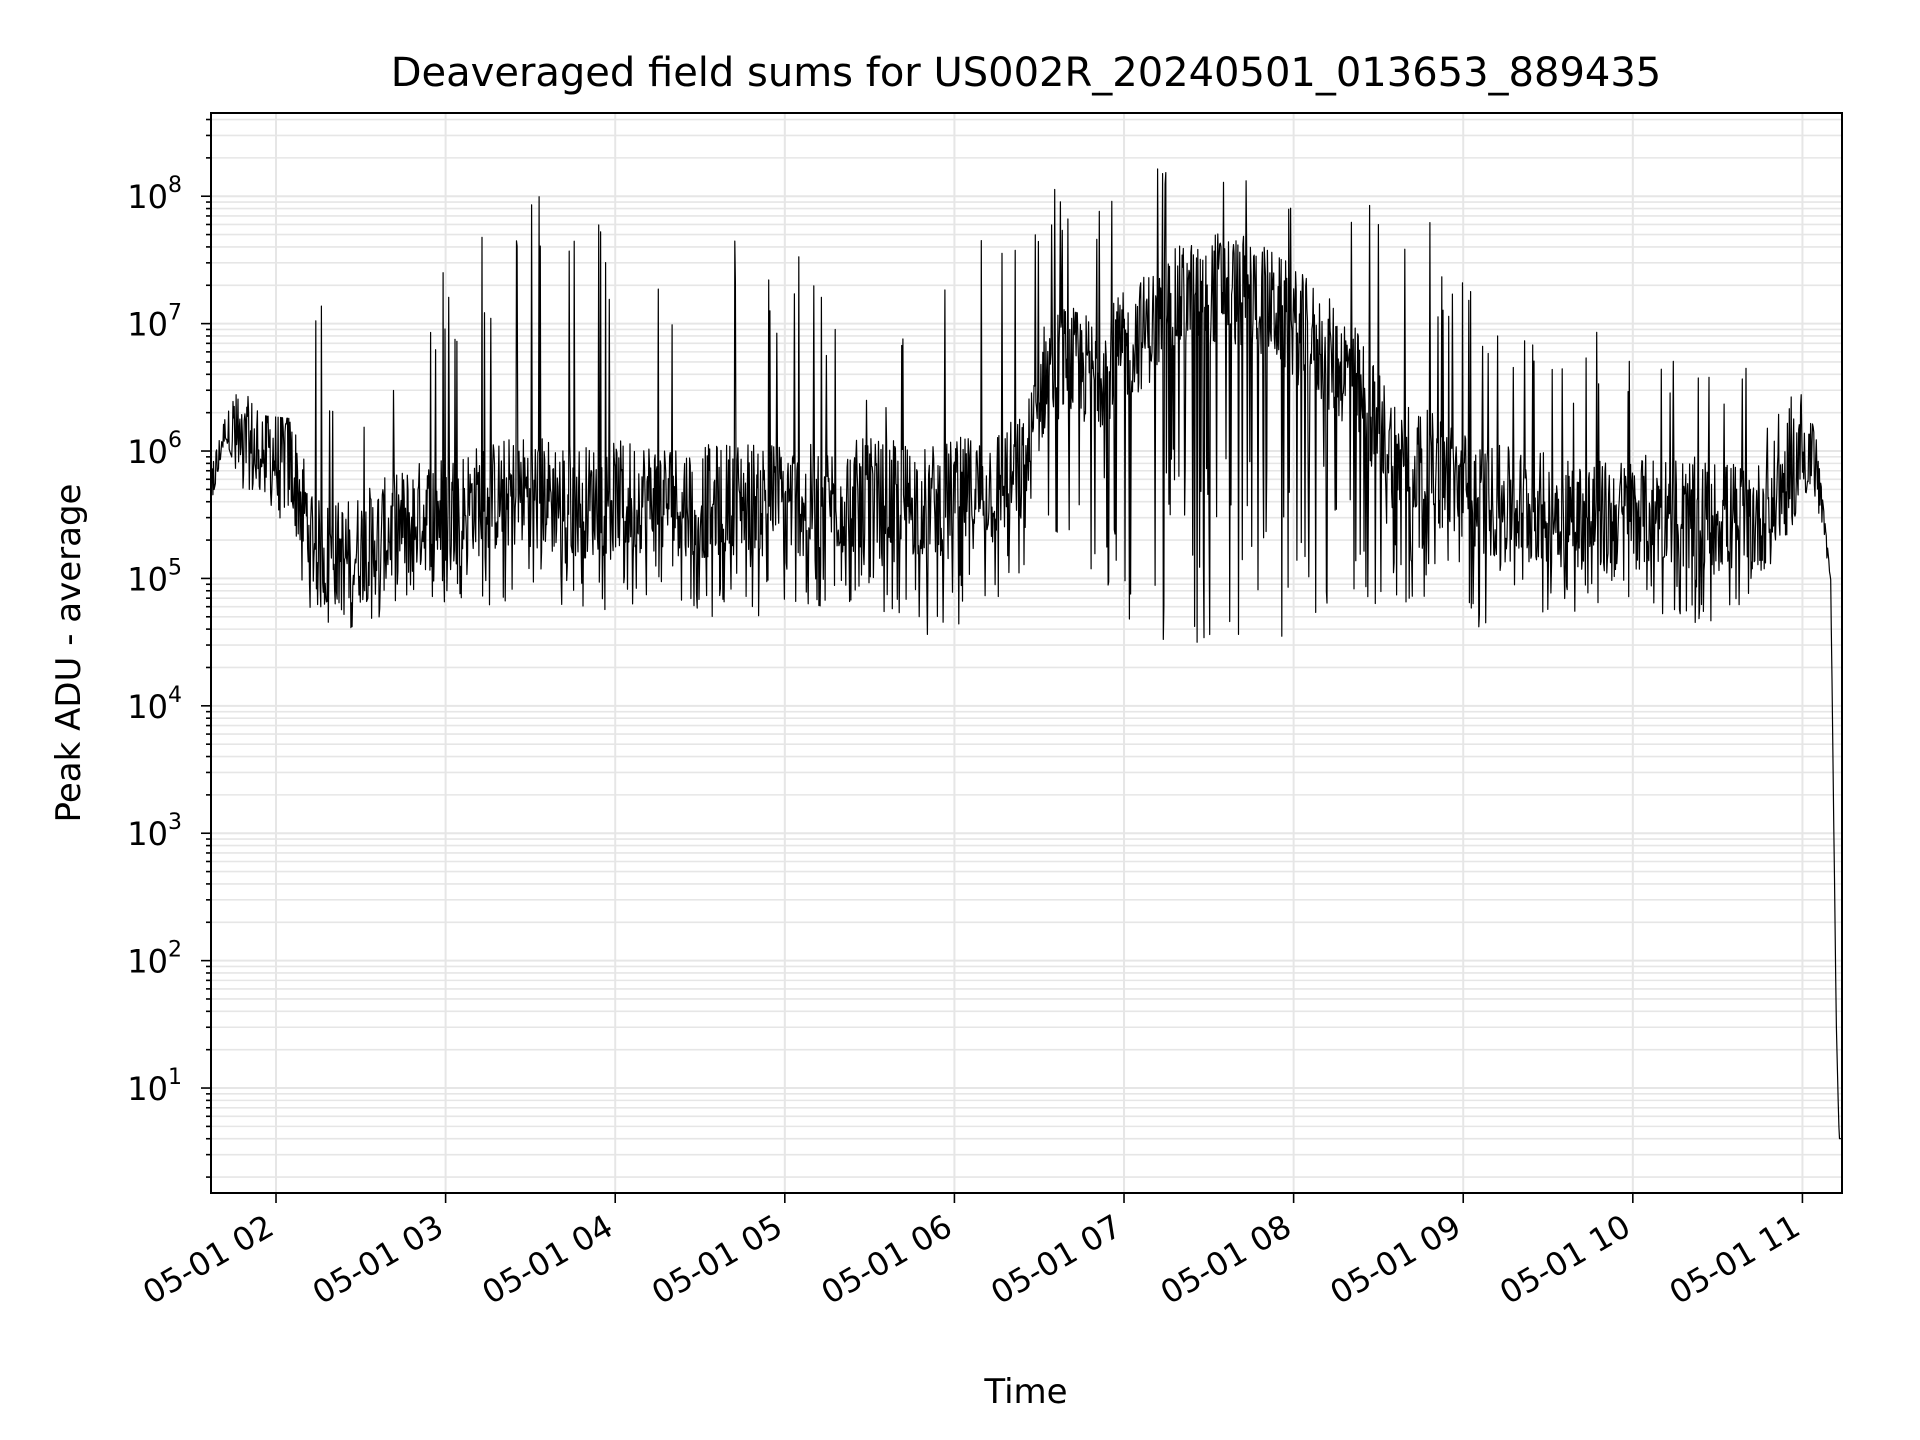  I want to click on y-tick-label: 10⁶, so click(154, 449).